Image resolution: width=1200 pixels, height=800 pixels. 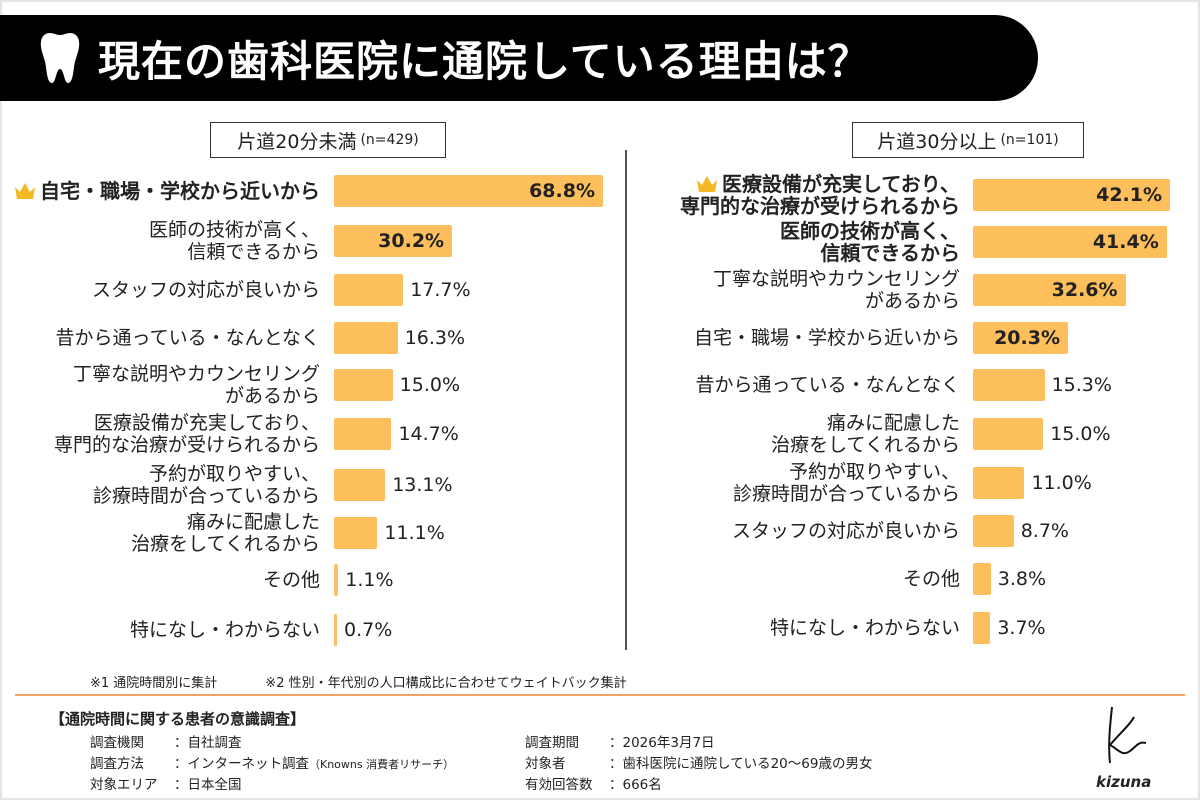 I want to click on title-banner: 現在の歯科医院に通院している理由は？, so click(x=519, y=58).